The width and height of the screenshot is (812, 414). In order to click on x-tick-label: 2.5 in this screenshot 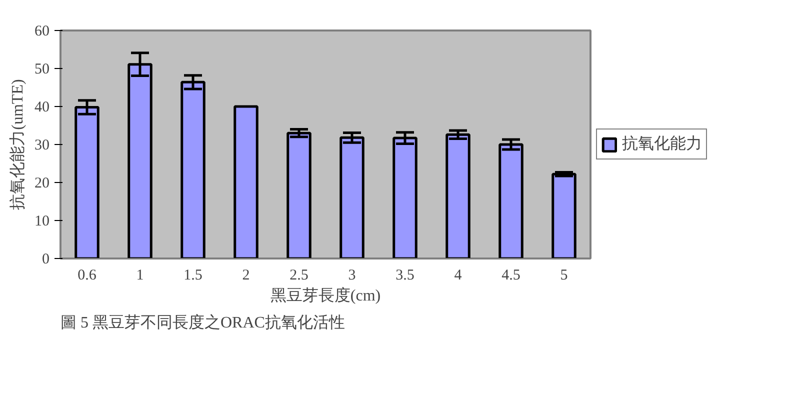, I will do `click(299, 276)`.